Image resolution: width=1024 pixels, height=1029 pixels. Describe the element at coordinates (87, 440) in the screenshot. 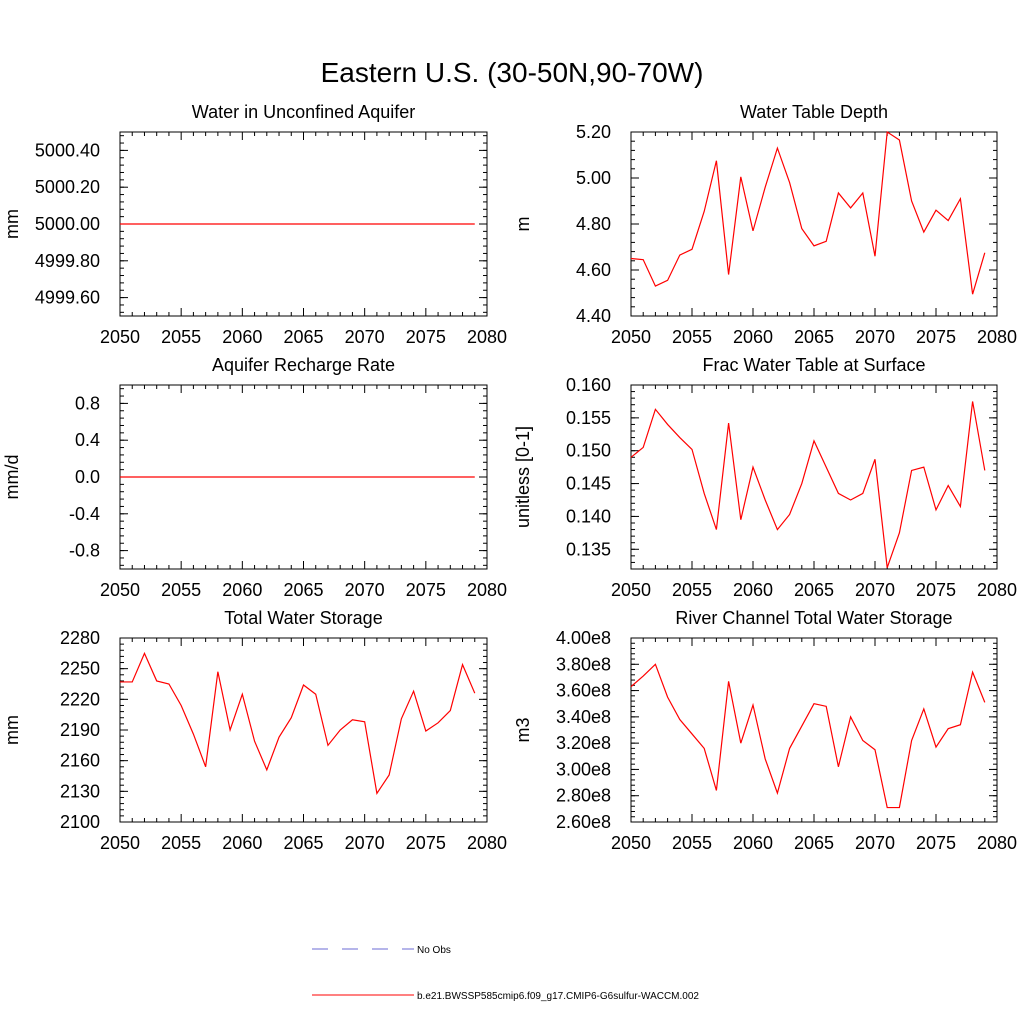

I see `y-tick-label: 0.4` at that location.